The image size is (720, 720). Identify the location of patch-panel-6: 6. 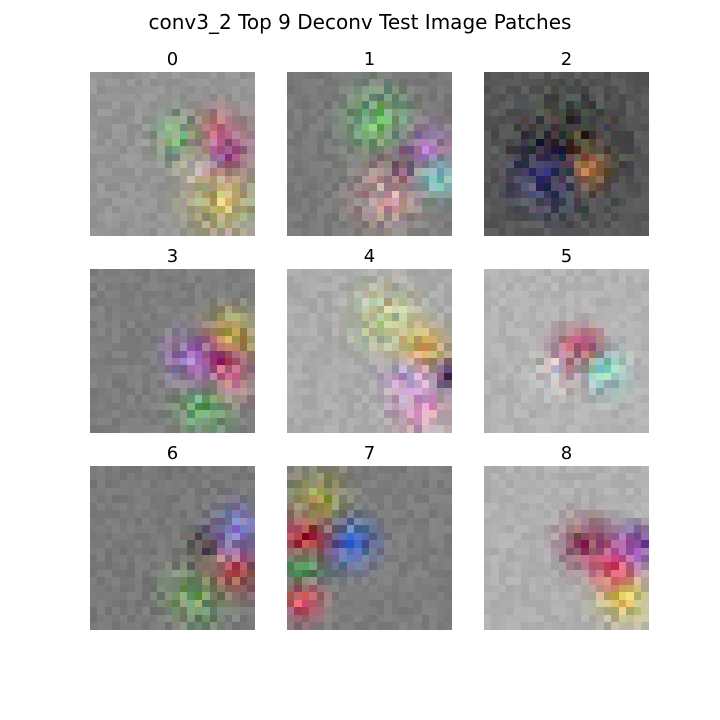
(172, 537).